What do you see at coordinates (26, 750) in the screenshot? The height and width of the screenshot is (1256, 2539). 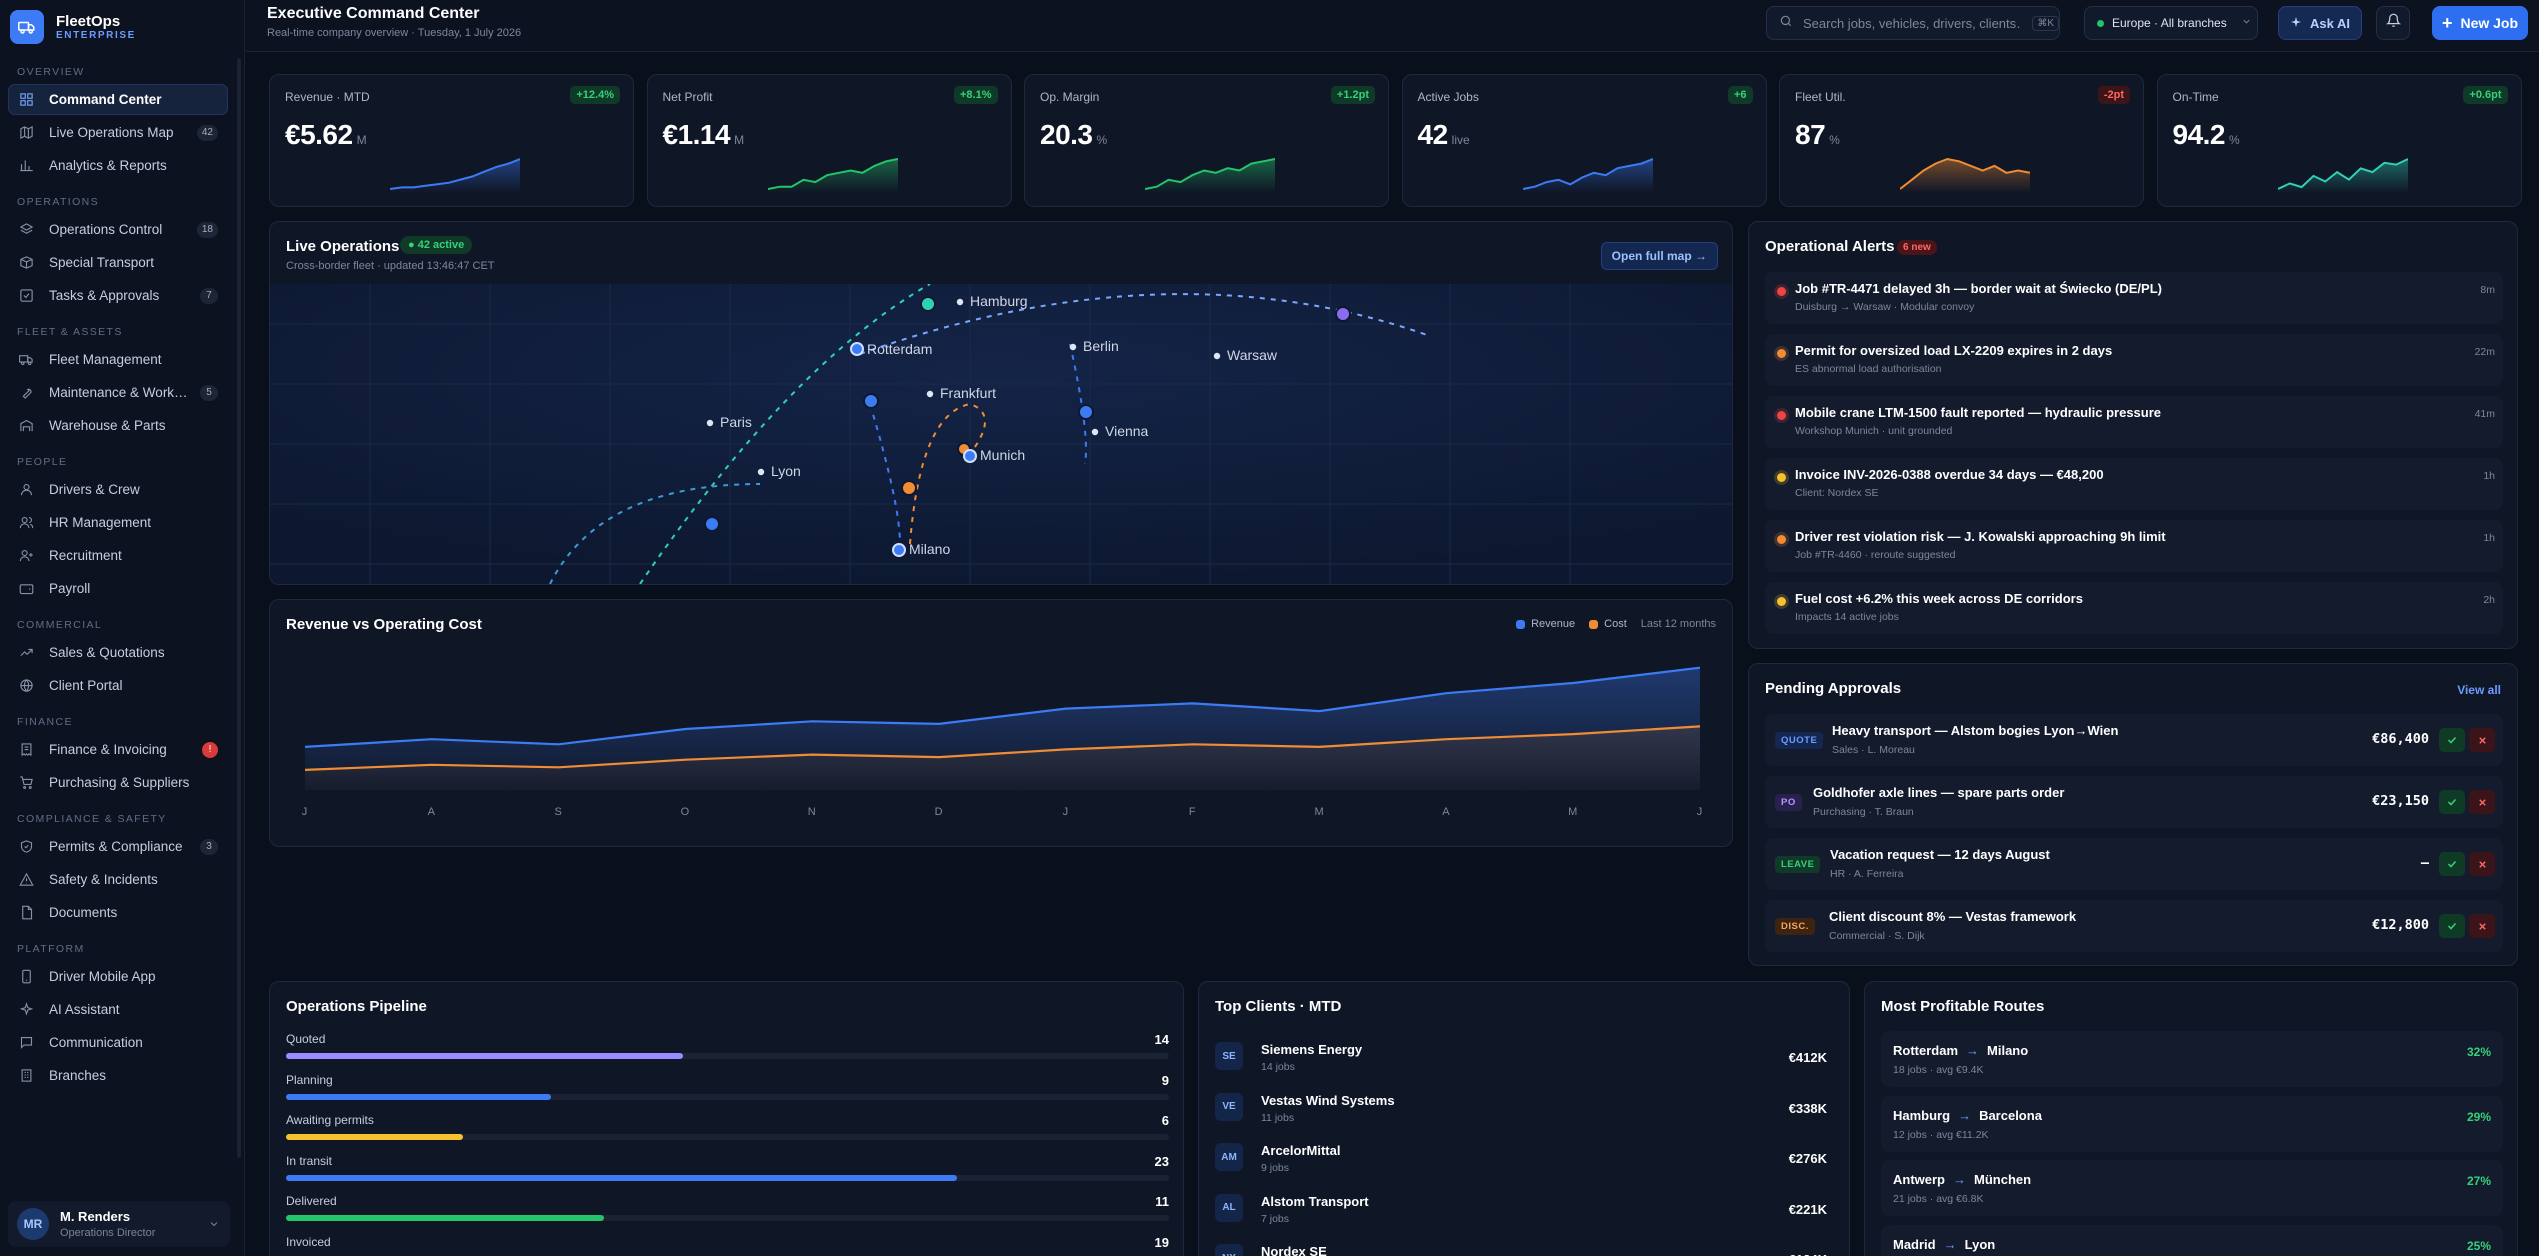 I see `receipt-icon` at bounding box center [26, 750].